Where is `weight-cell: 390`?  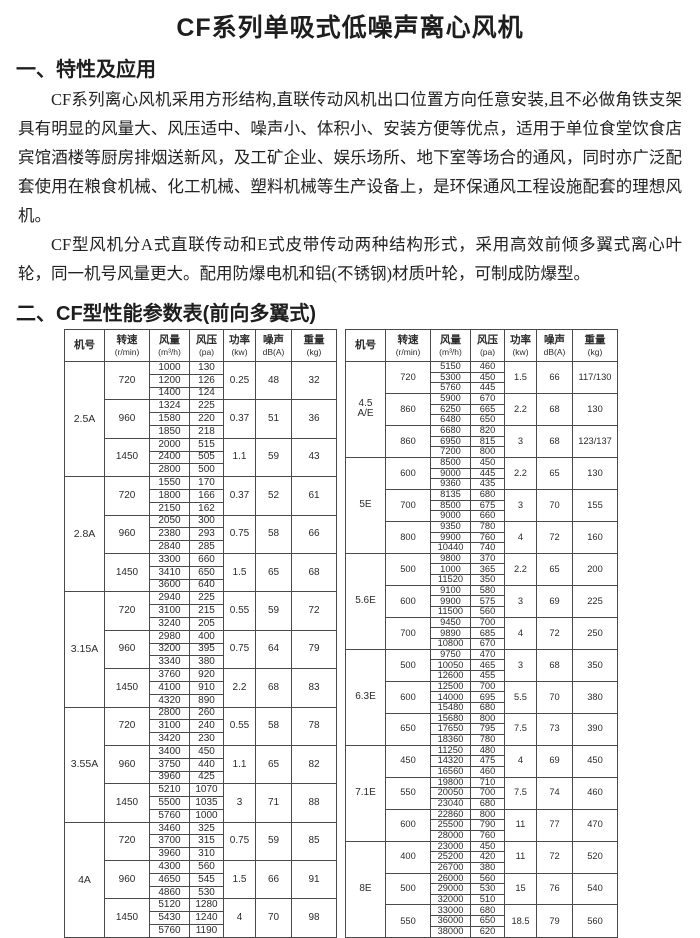
weight-cell: 390 is located at coordinates (595, 729).